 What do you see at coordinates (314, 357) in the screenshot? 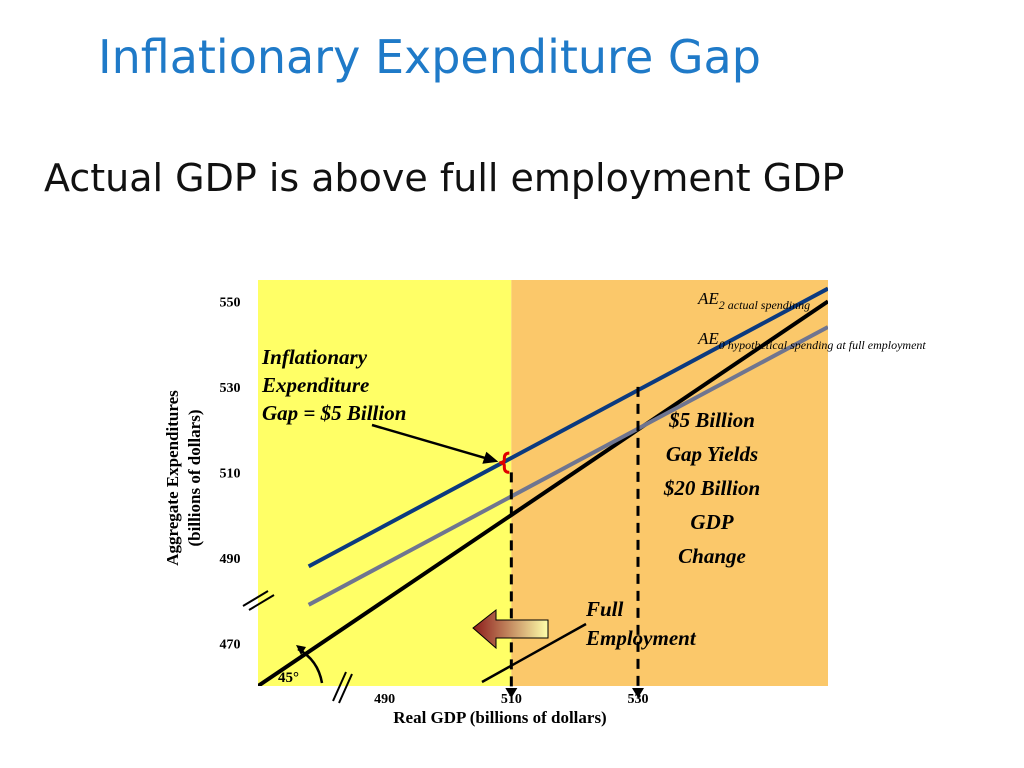
I see `gap-annotation-line1: Inflationary` at bounding box center [314, 357].